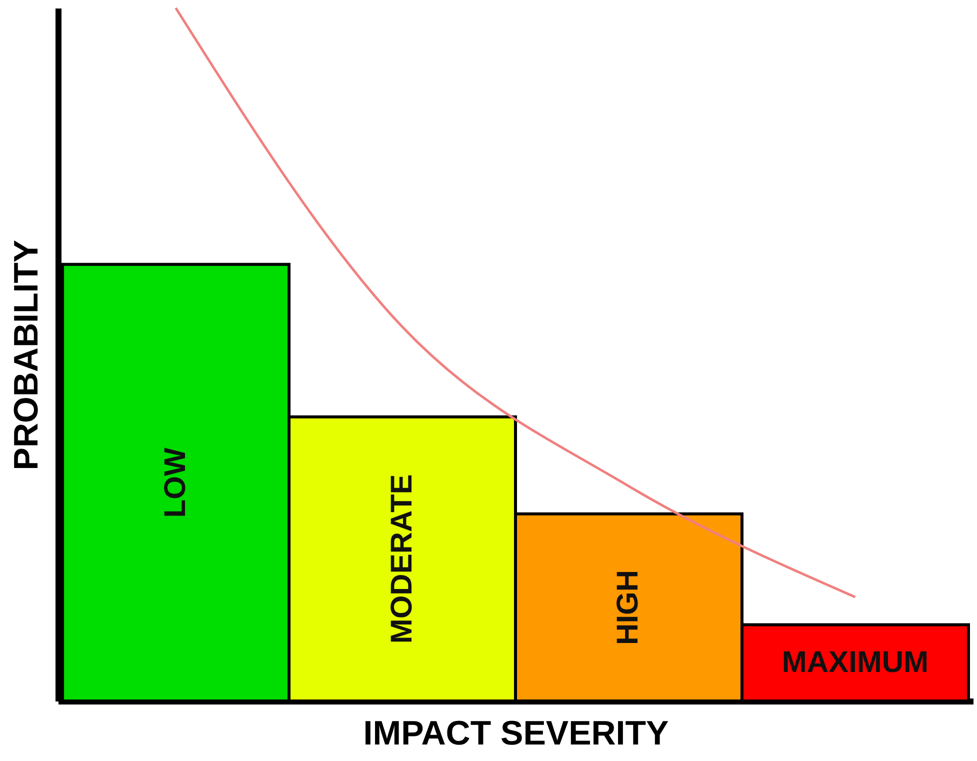  Describe the element at coordinates (401, 559) in the screenshot. I see `x-tick-label: MODERATE` at that location.